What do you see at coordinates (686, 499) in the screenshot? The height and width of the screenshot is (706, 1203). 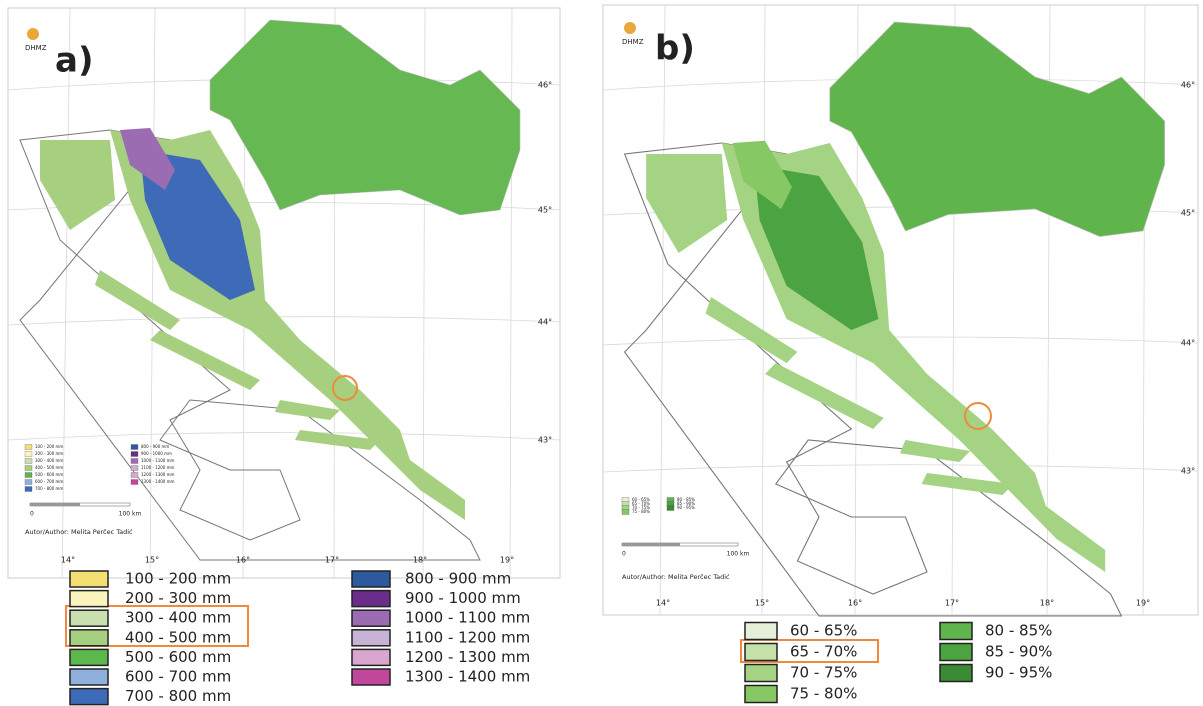 I see `mini-legend-label: 80 - 85%` at bounding box center [686, 499].